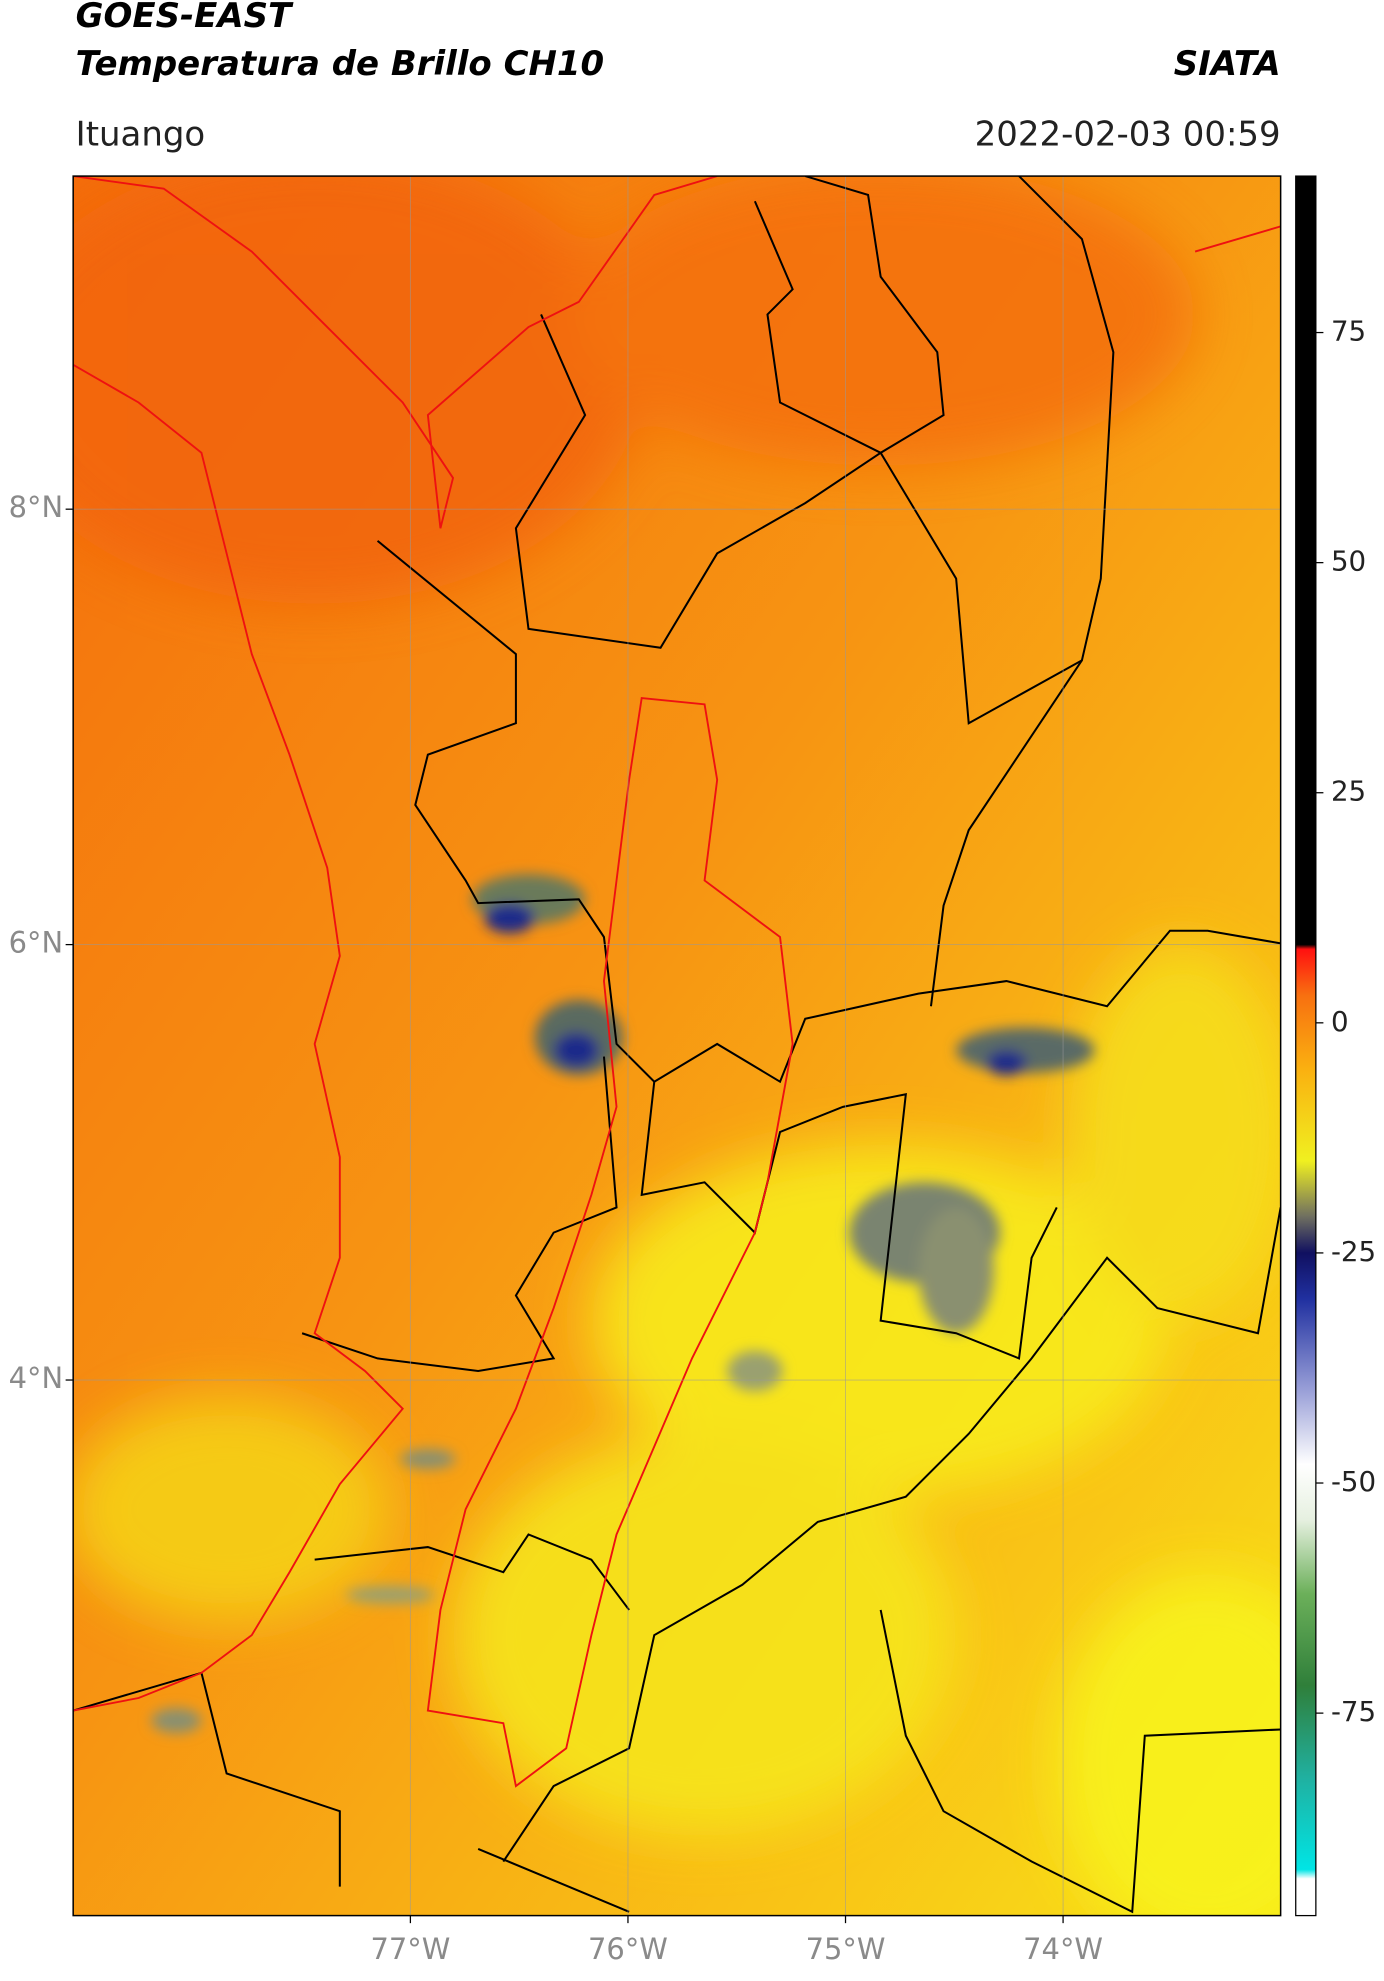 The image size is (1384, 1981). Describe the element at coordinates (1227, 64) in the screenshot. I see `source: SIATA` at that location.